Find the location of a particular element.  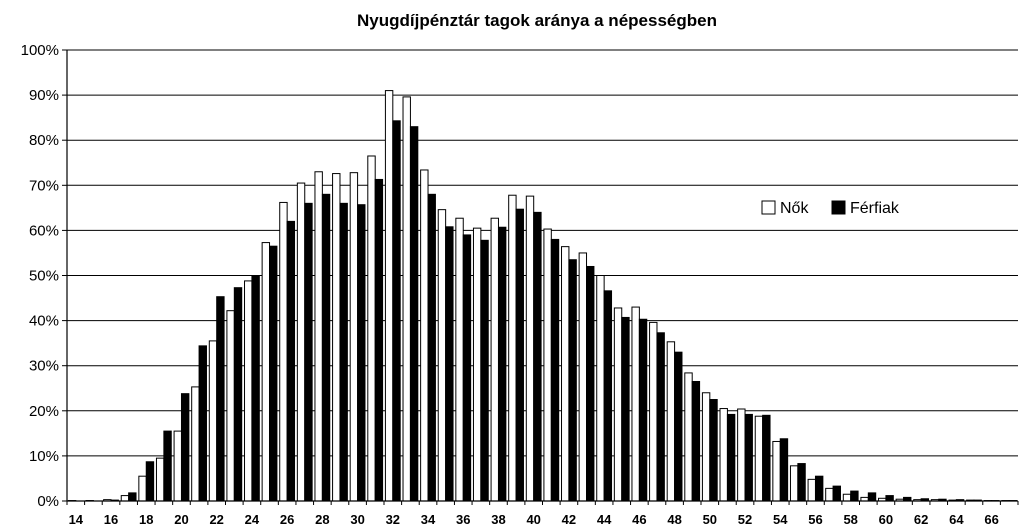

x-tick-label: 26 is located at coordinates (287, 519).